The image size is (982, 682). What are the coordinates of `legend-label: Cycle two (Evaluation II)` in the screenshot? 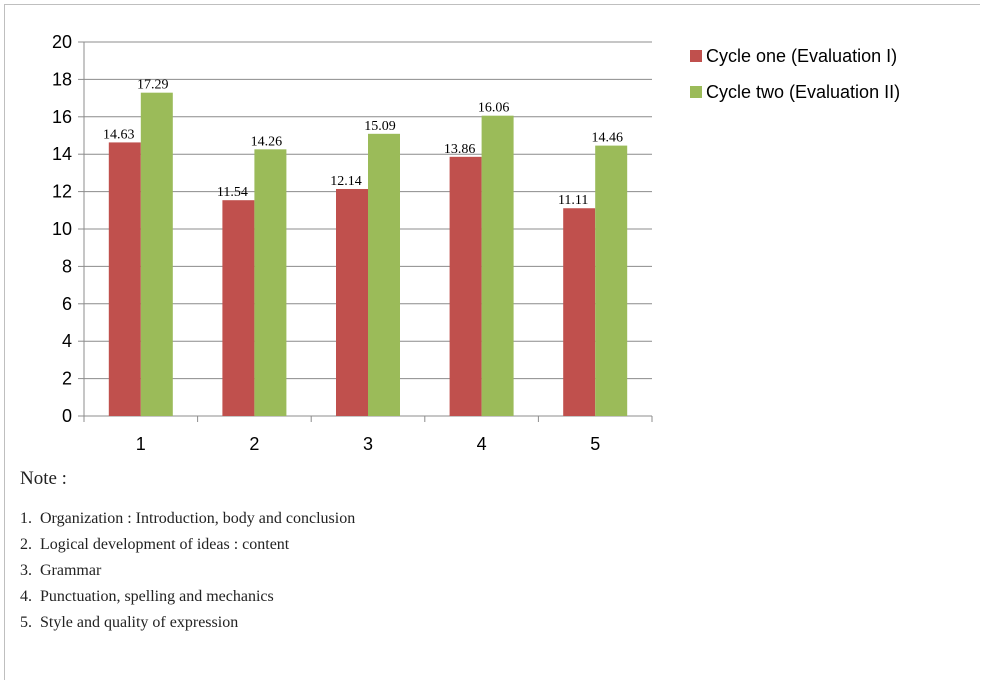 It's located at (803, 92).